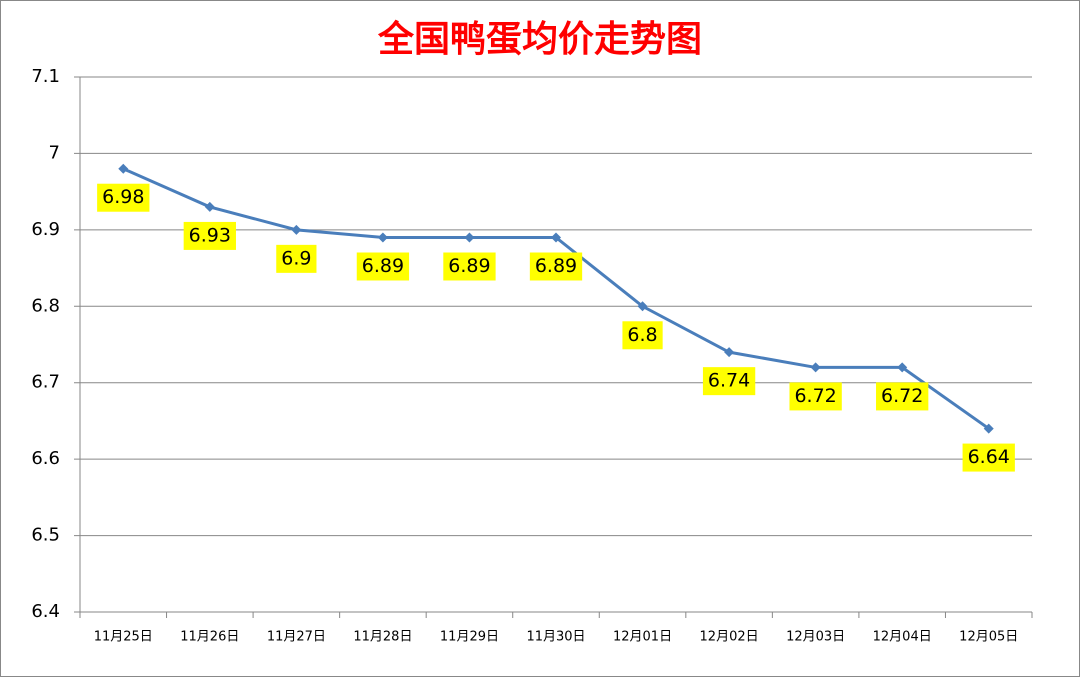 This screenshot has height=677, width=1080. I want to click on value-label: 6.64, so click(989, 457).